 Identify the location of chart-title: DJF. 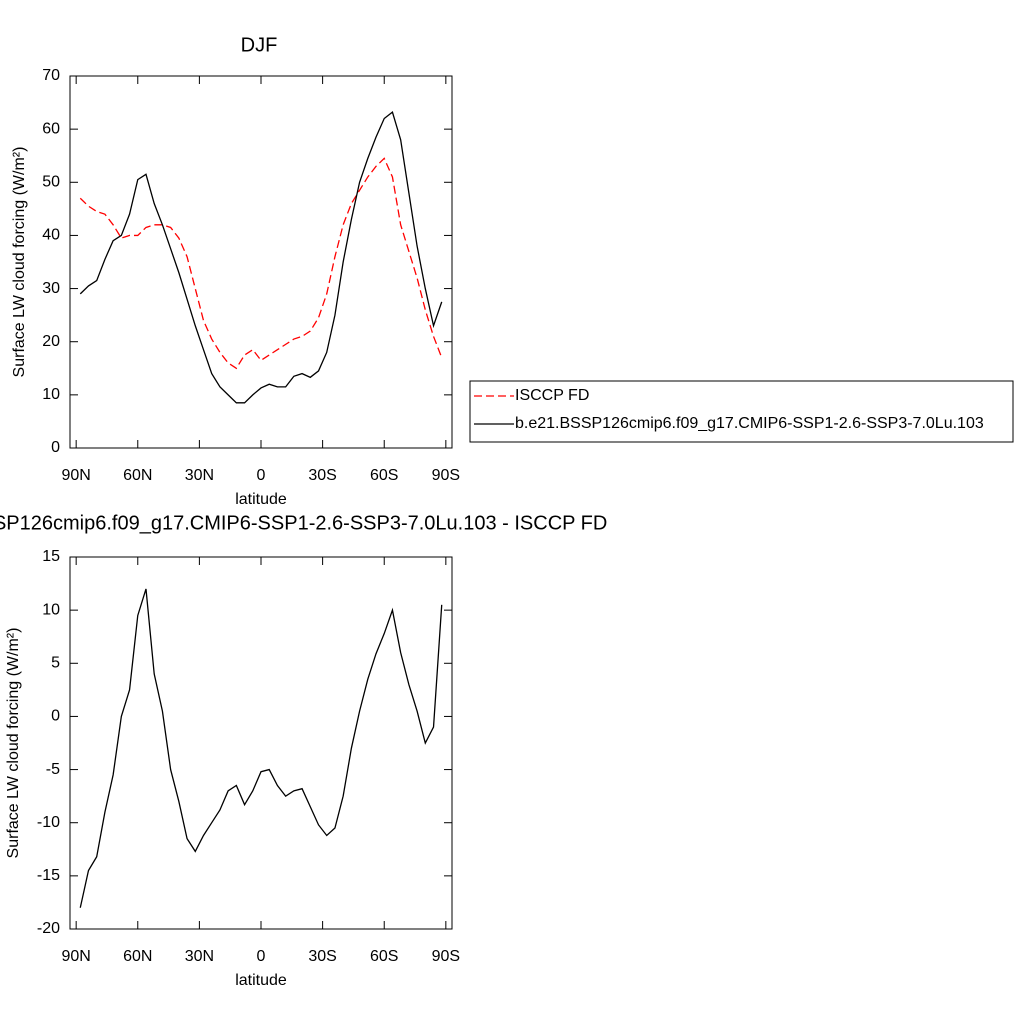
(259, 45).